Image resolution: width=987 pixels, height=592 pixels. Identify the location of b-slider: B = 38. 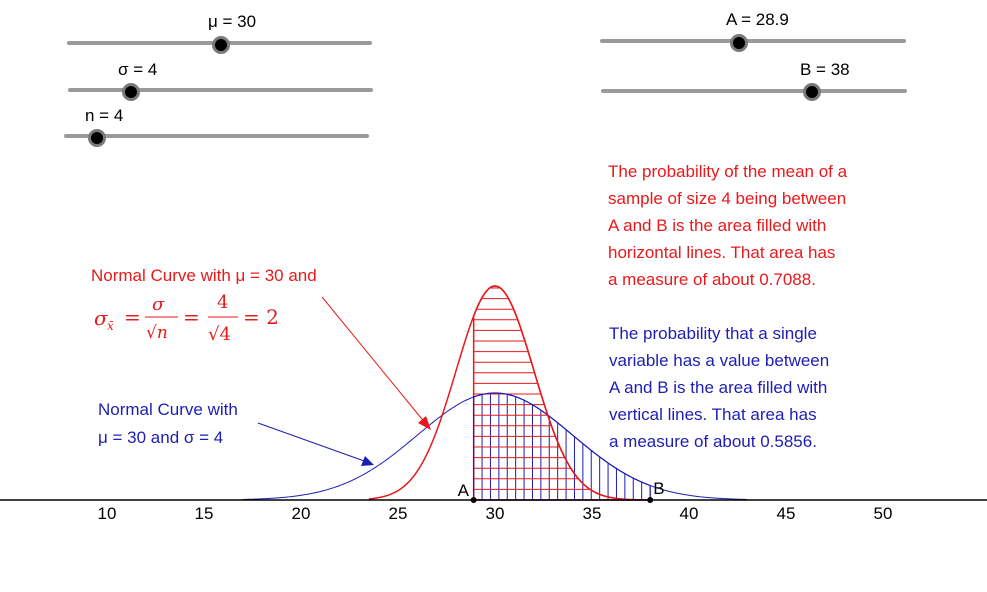
(753, 79).